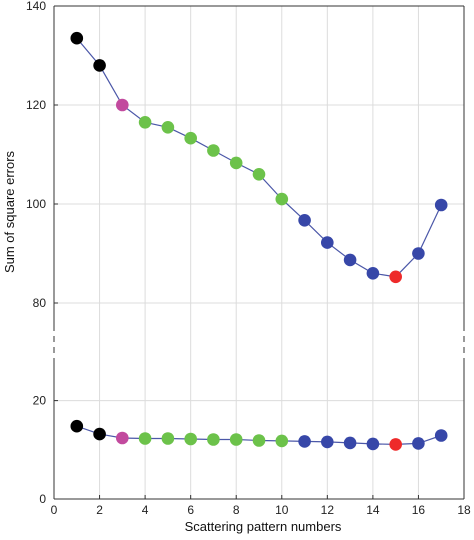  Describe the element at coordinates (9, 211) in the screenshot. I see `y-axis-title: Sum of square errors` at that location.